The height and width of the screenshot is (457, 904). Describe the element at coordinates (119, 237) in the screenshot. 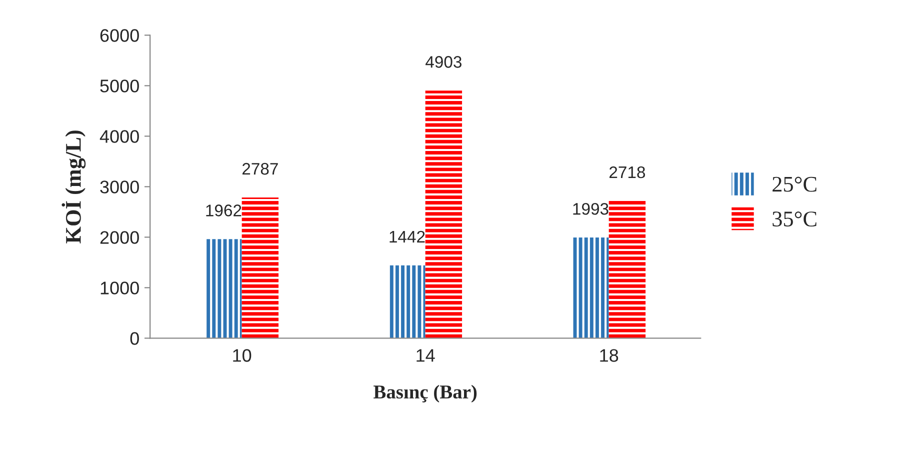

I see `y-tick-label: 2000` at that location.